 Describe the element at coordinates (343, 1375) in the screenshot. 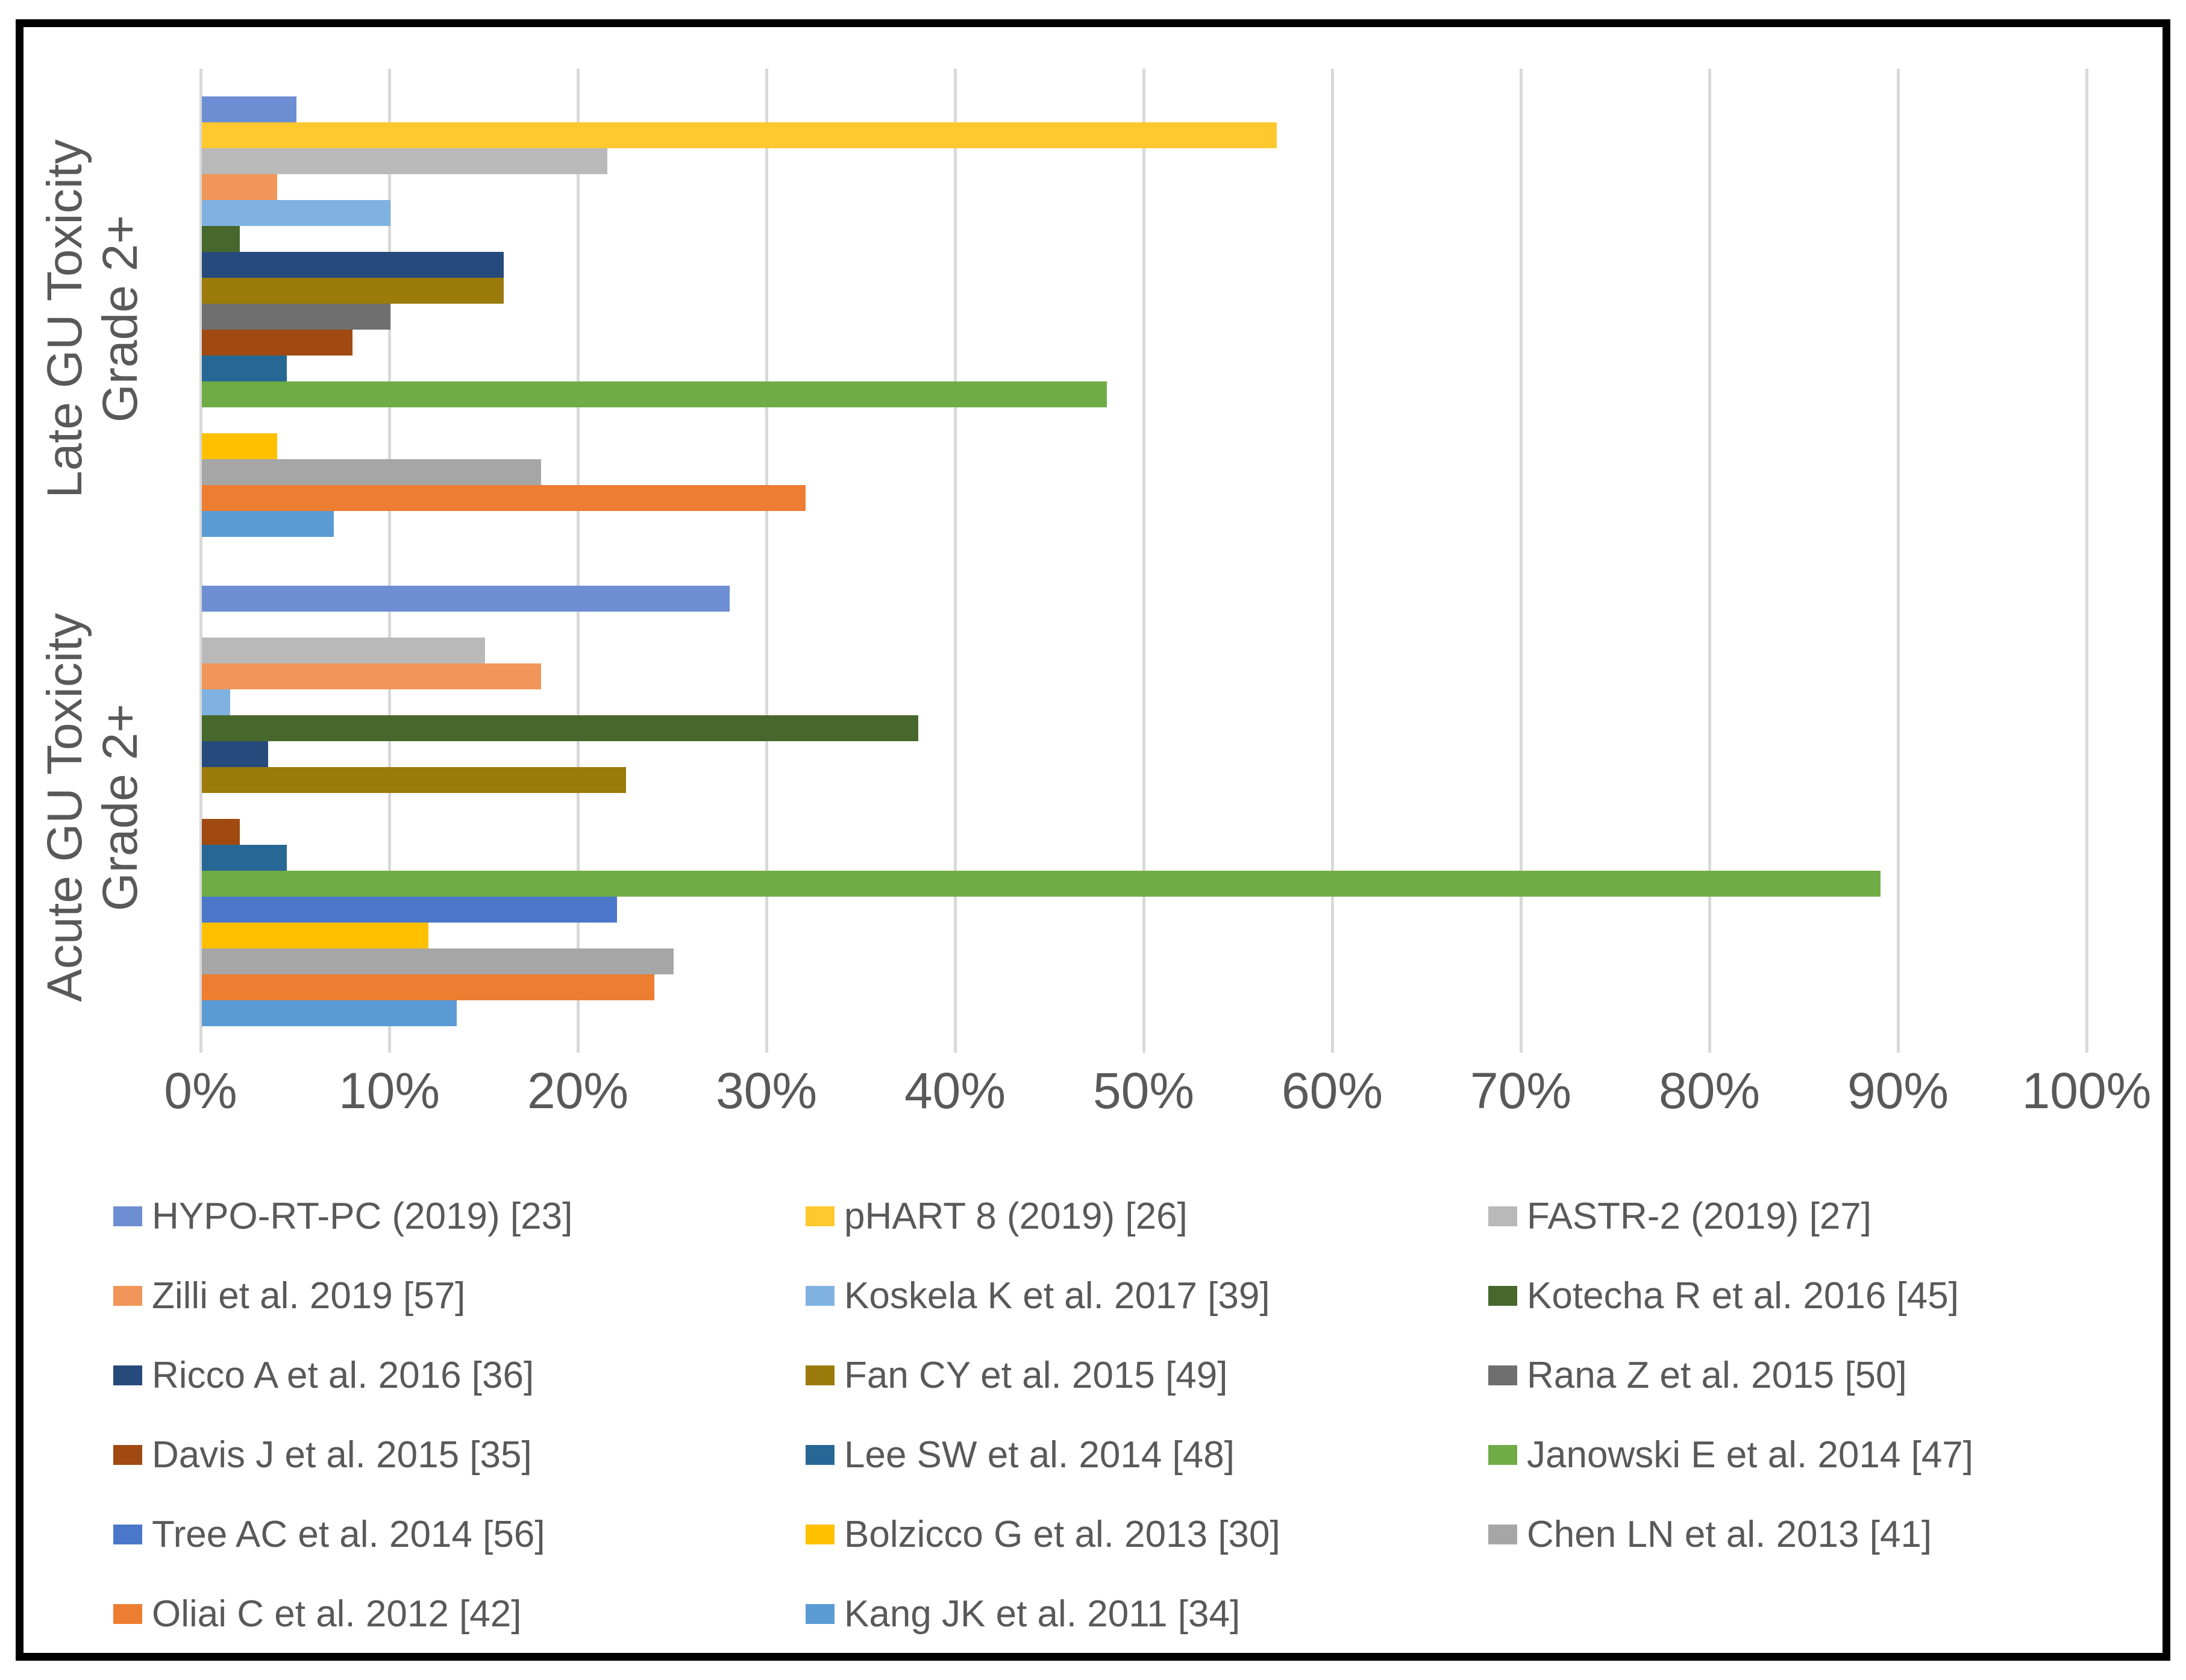

I see `legend-label: Ricco A et al. 2016 [36]` at that location.